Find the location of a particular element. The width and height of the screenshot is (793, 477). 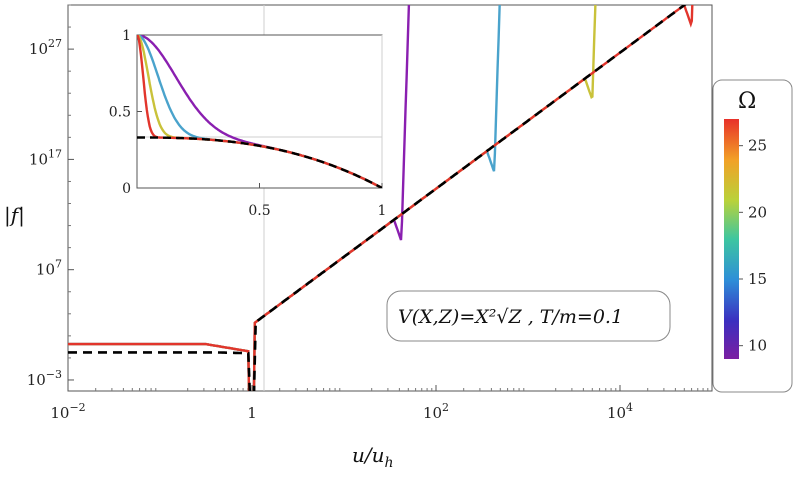

inset-background is located at coordinates (259, 111).